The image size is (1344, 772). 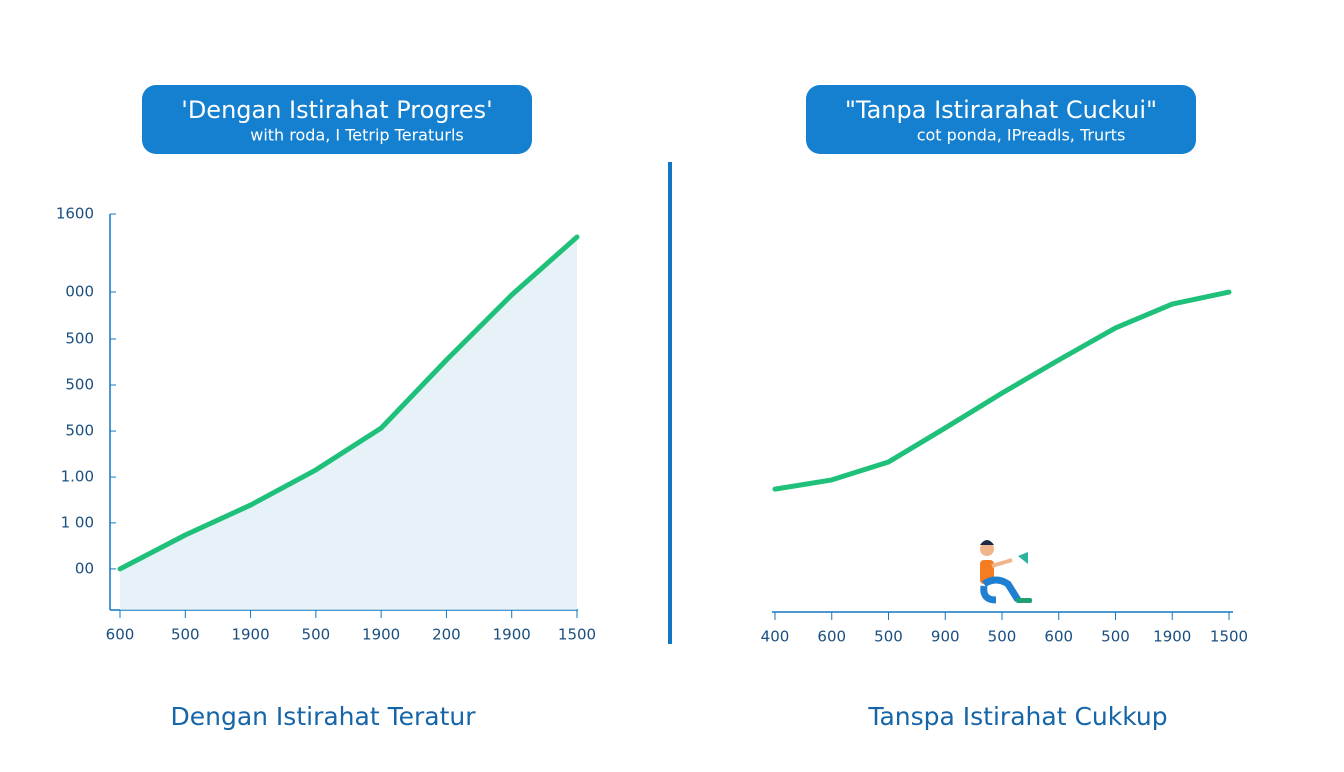 I want to click on person-icon, so click(x=1006, y=572).